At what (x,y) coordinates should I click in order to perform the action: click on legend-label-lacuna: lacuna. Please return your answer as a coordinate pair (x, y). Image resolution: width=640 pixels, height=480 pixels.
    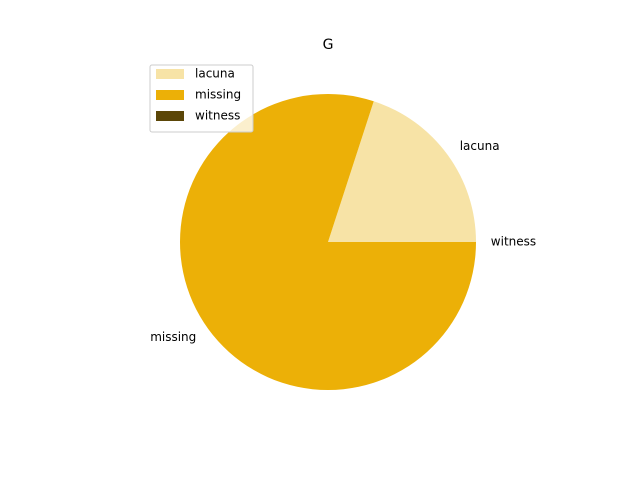
    Looking at the image, I should click on (215, 74).